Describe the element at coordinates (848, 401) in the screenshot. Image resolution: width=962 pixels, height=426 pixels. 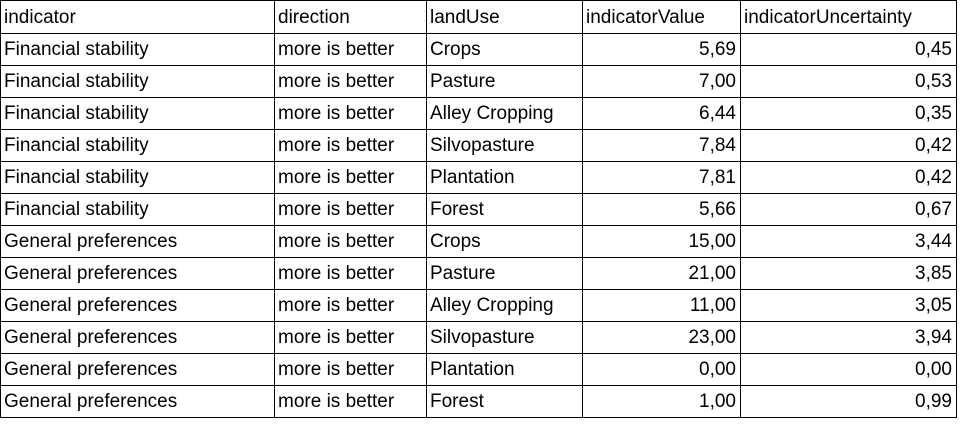
I see `cell-indicator-uncertainty: 0,99` at that location.